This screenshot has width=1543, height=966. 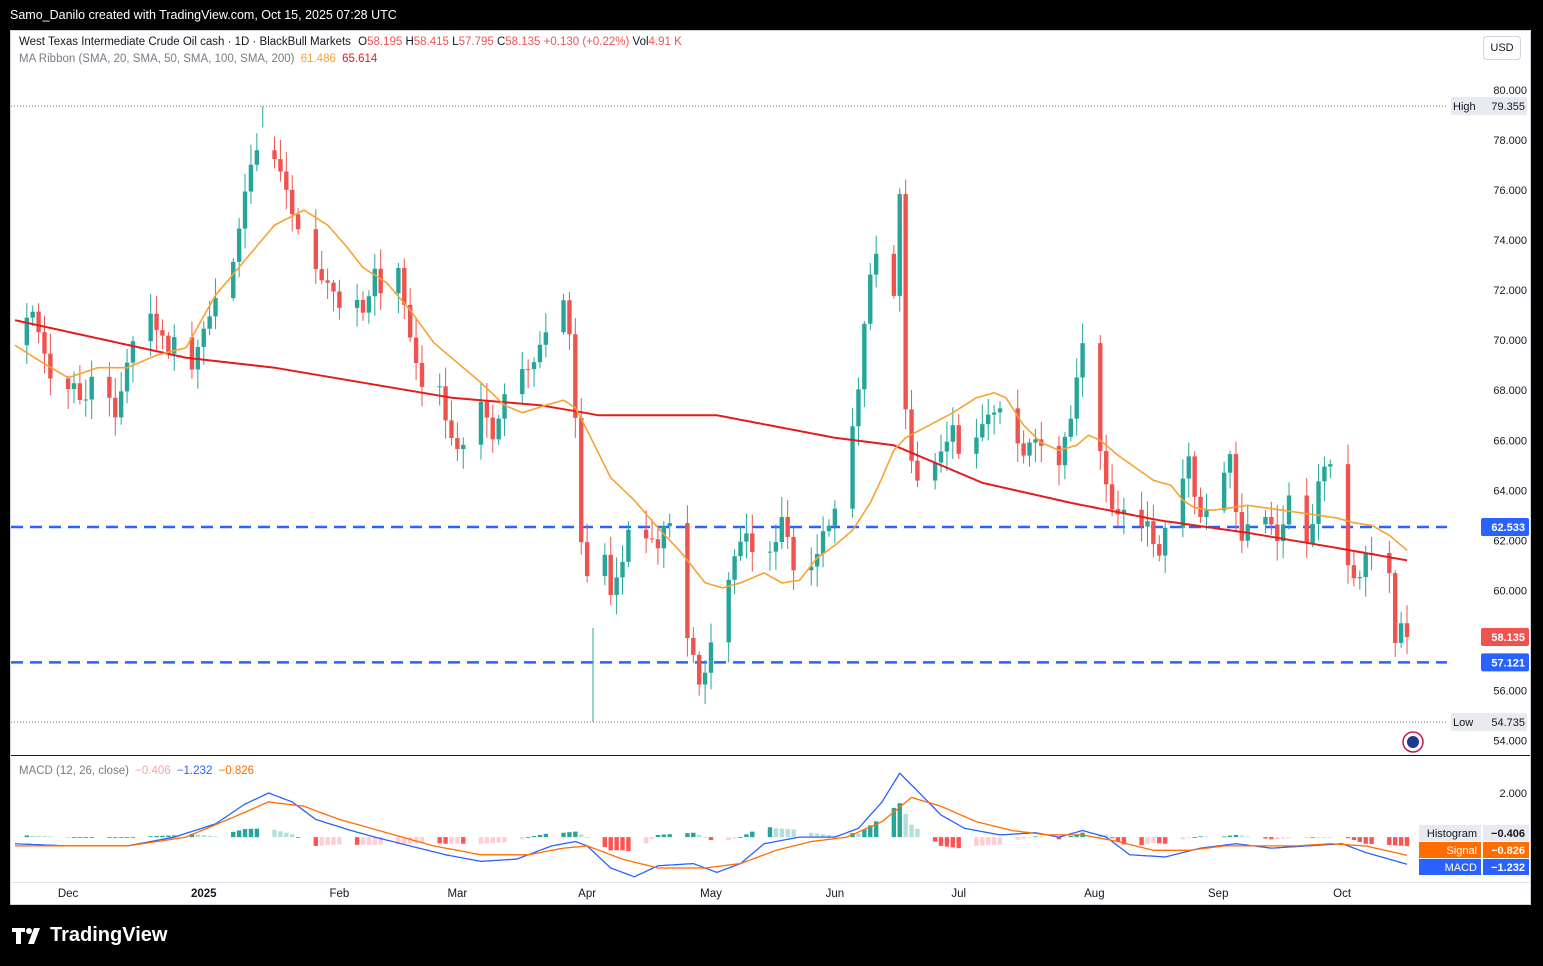 I want to click on macd-tick-label: 2.000, so click(x=1513, y=794).